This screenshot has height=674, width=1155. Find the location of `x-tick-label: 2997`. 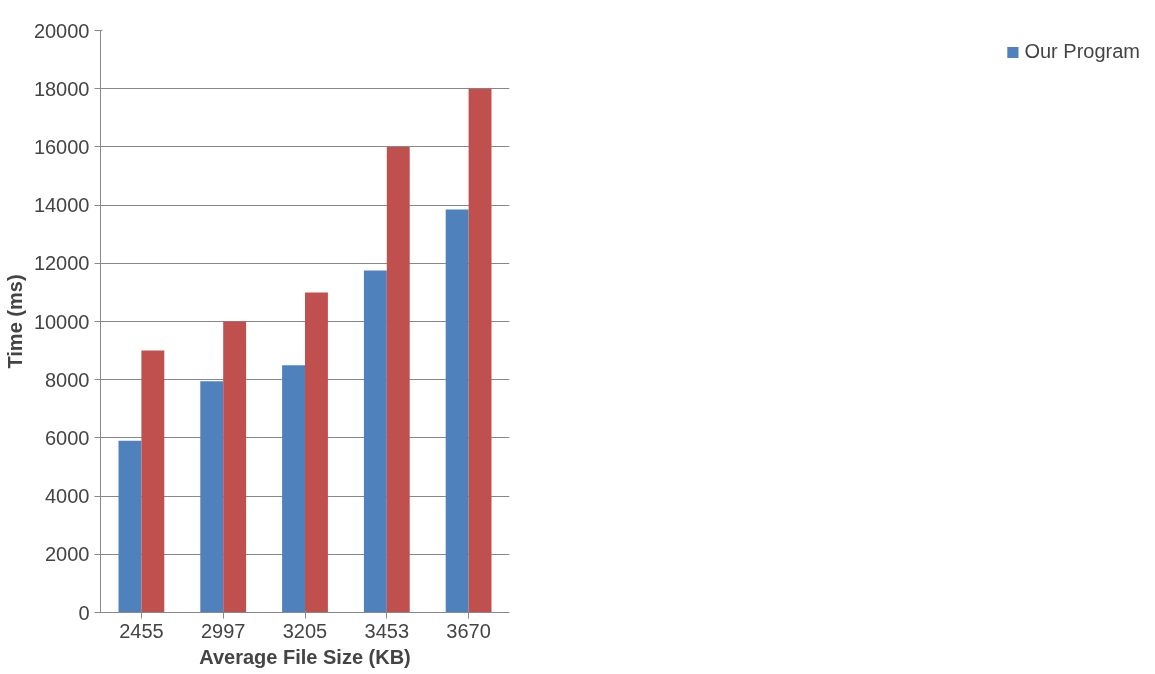

x-tick-label: 2997 is located at coordinates (223, 630).